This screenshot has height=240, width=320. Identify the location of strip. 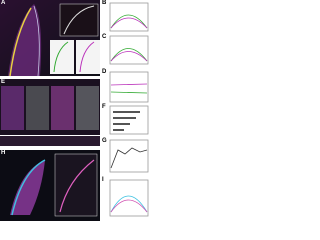
(50, 141).